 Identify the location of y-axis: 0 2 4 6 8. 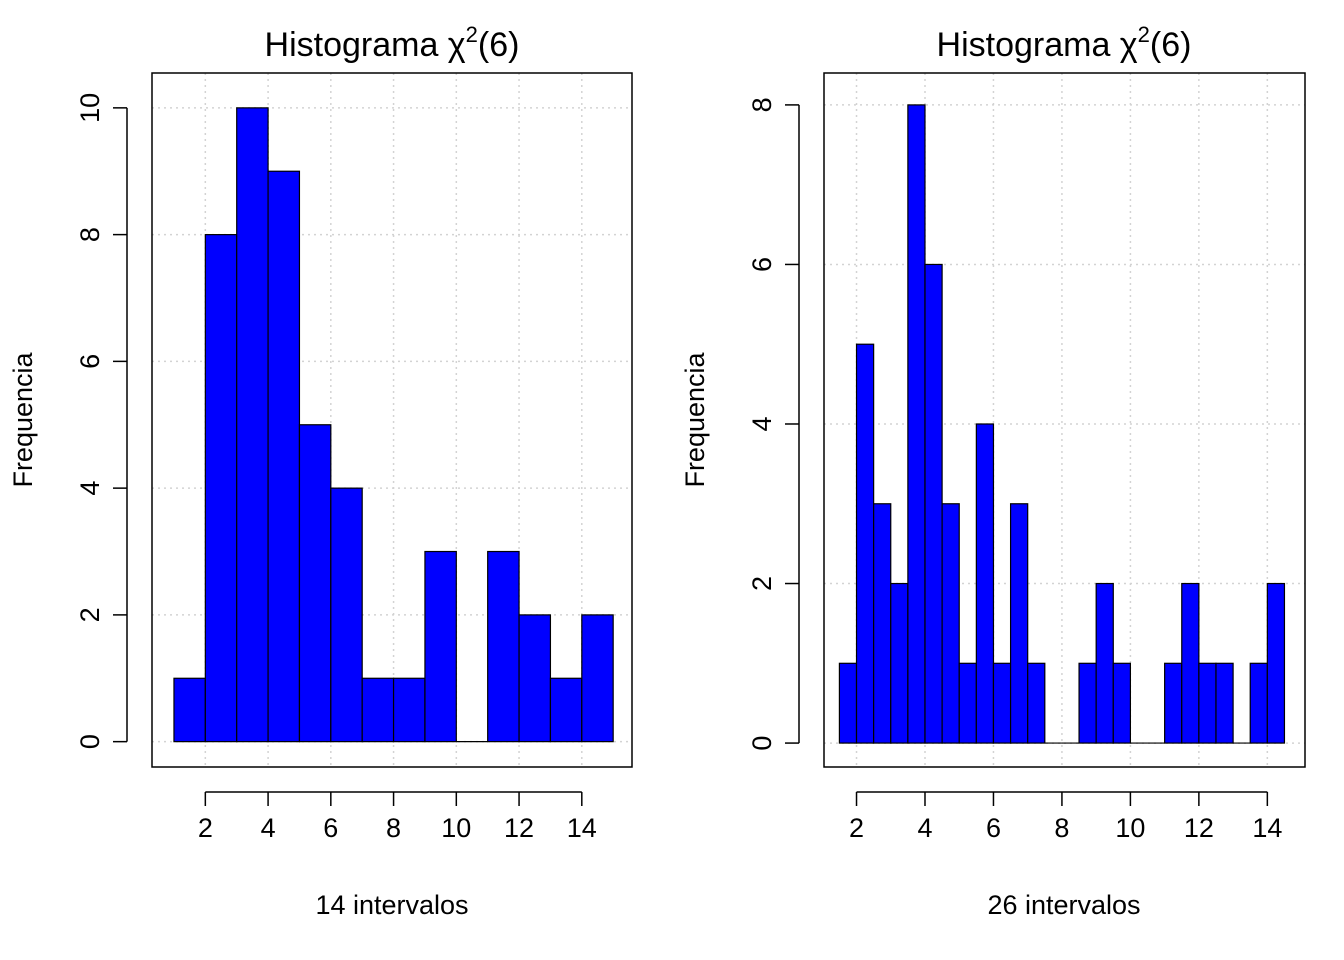
(773, 424).